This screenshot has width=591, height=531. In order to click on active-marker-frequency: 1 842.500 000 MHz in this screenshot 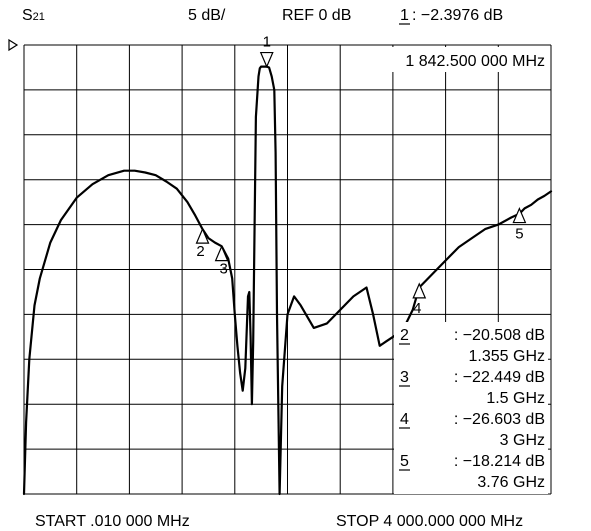, I will do `click(475, 61)`.